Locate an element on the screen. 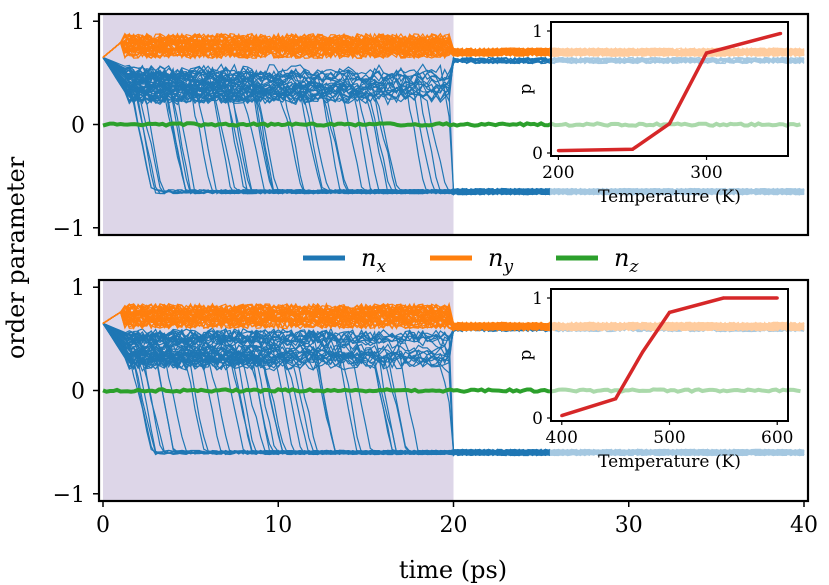  top-inset-ytick-label: 0 is located at coordinates (537, 154).